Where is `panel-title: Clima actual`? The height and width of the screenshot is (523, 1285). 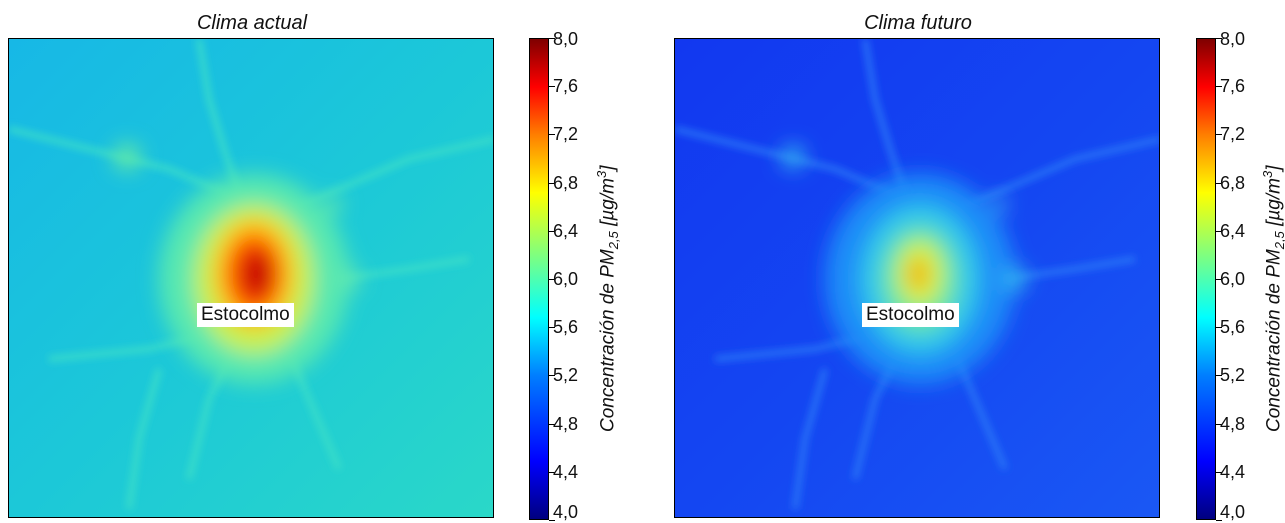 panel-title: Clima actual is located at coordinates (252, 23).